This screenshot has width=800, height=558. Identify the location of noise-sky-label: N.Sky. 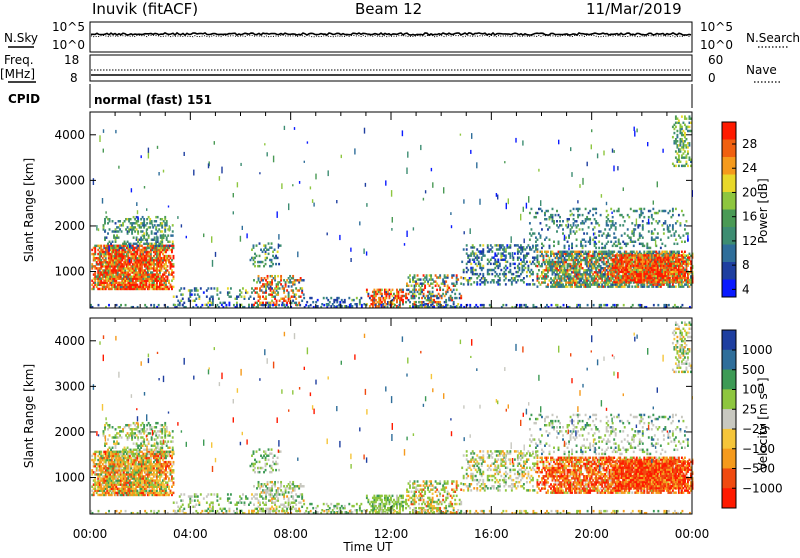
(21, 38).